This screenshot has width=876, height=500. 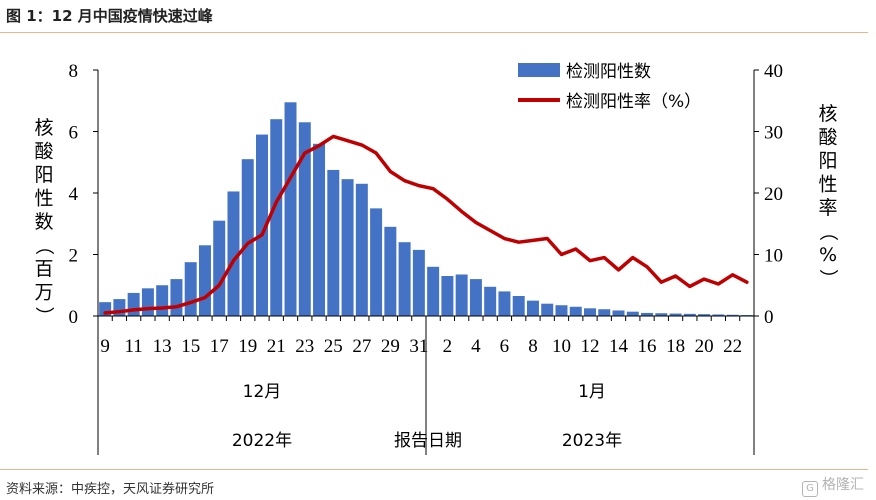 I want to click on svg-text: 性, so click(x=43, y=199).